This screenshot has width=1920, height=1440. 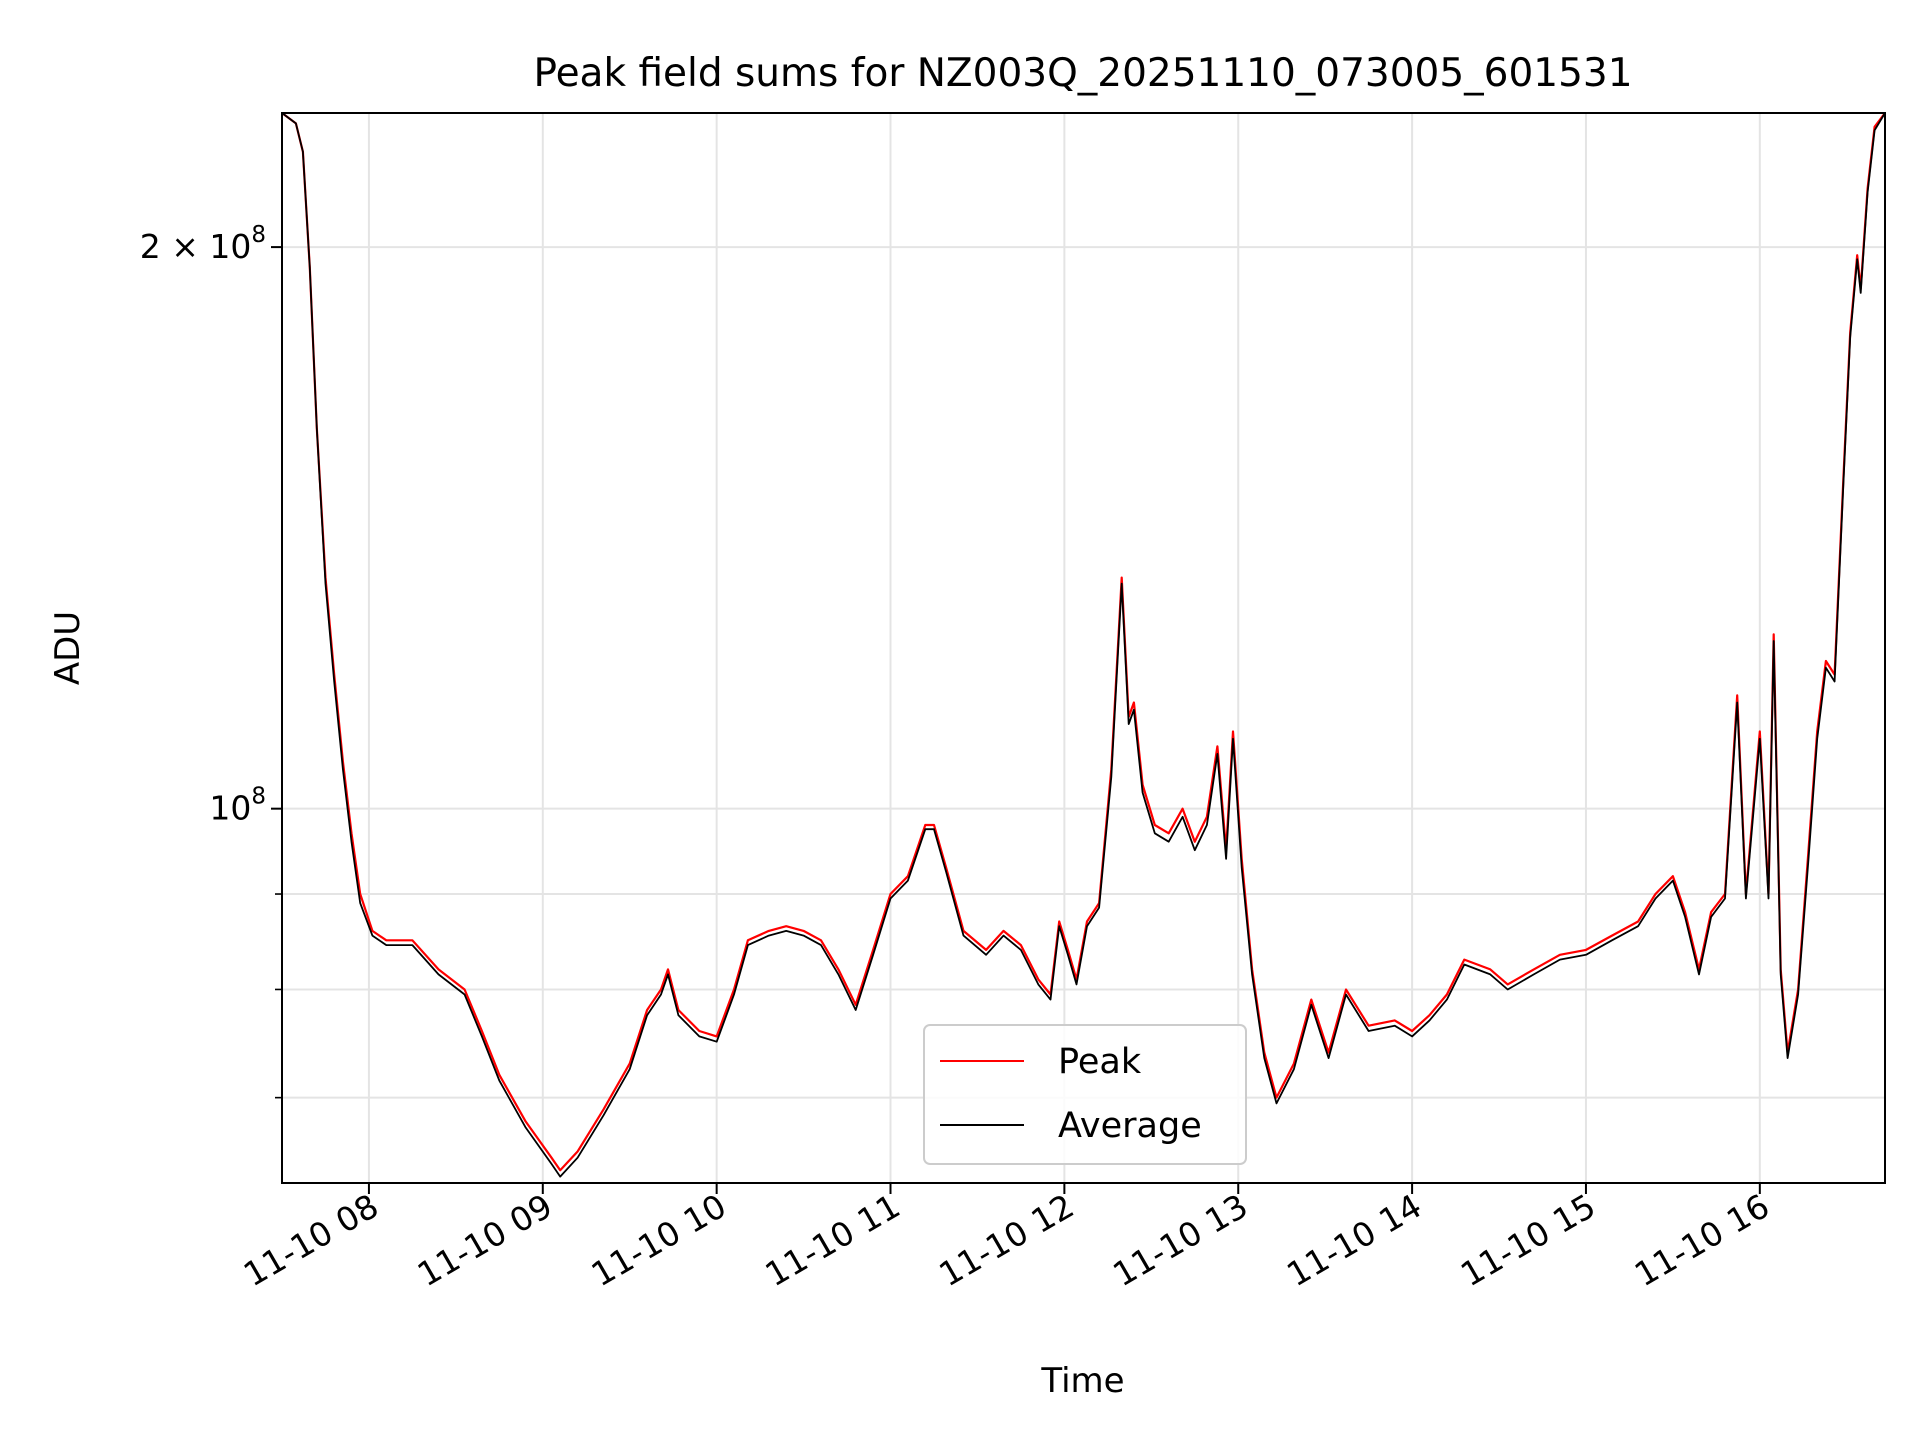 What do you see at coordinates (1082, 1381) in the screenshot?
I see `x-axis-label: Time` at bounding box center [1082, 1381].